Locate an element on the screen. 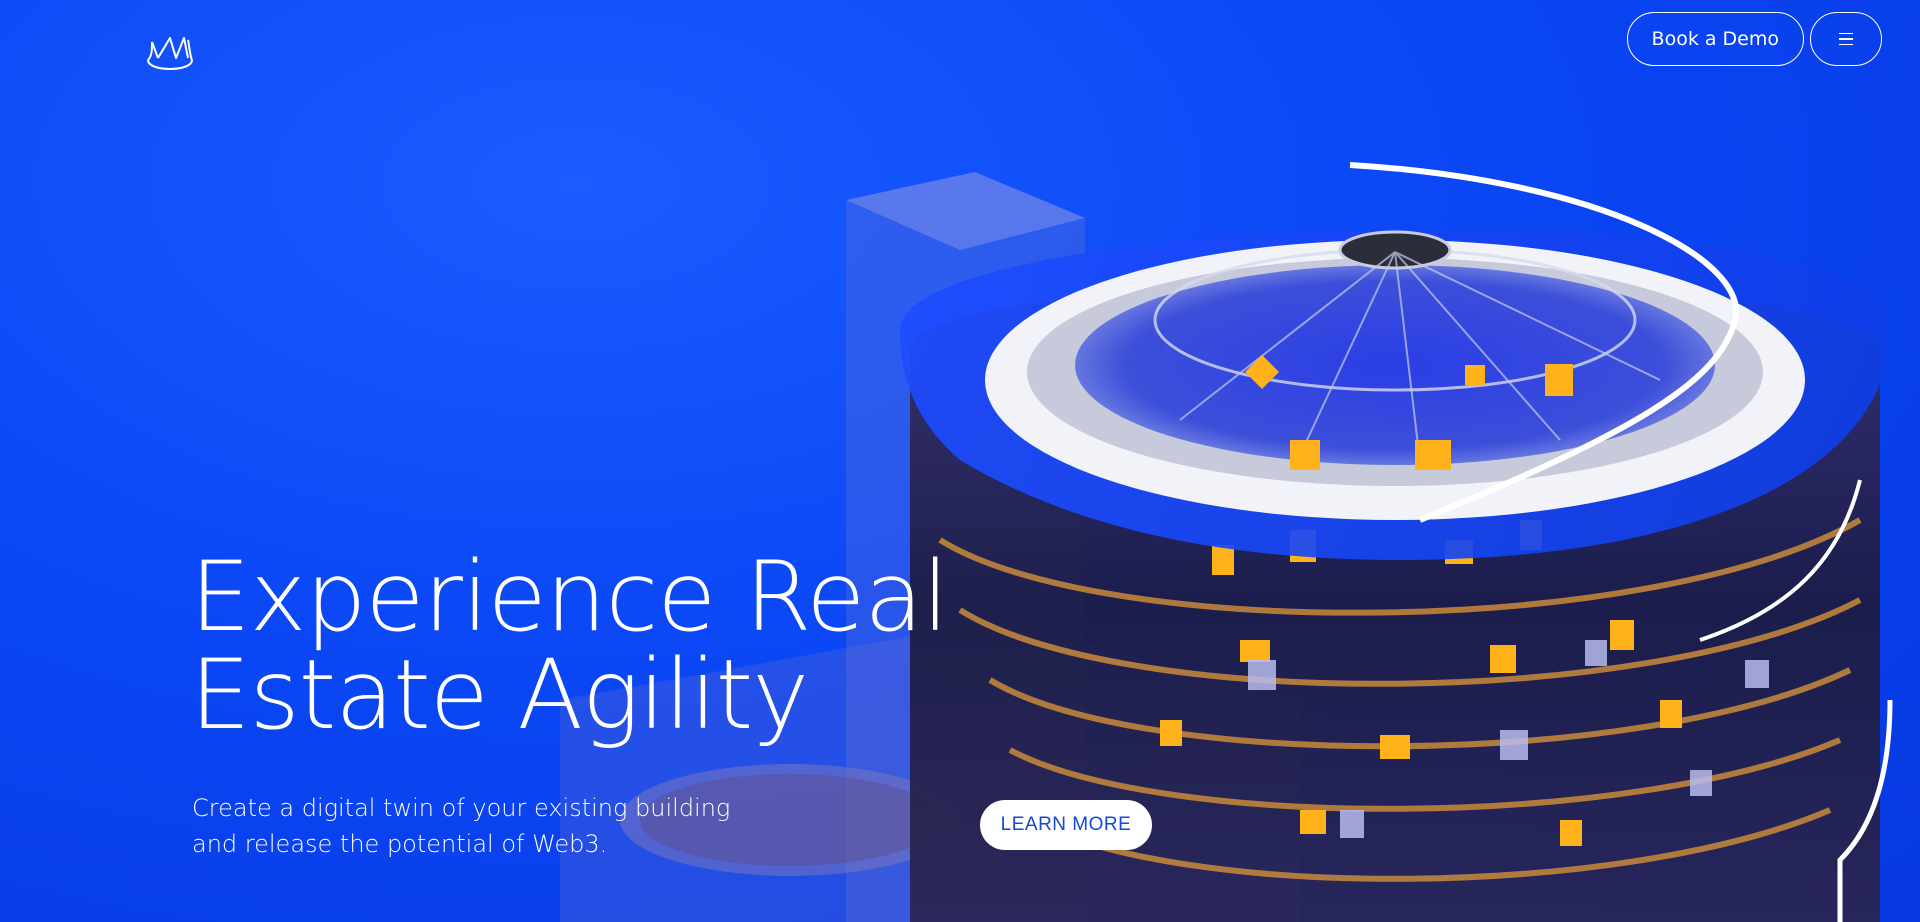  hamburger-menu-icon is located at coordinates (1846, 39).